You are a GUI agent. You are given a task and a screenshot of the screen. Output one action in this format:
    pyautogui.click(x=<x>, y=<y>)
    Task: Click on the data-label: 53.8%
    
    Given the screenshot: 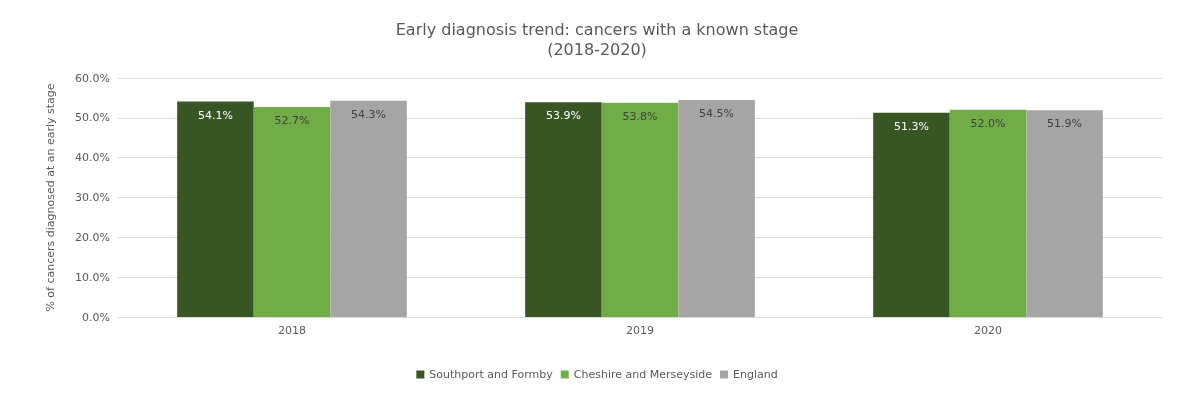 What is the action you would take?
    pyautogui.click(x=640, y=116)
    